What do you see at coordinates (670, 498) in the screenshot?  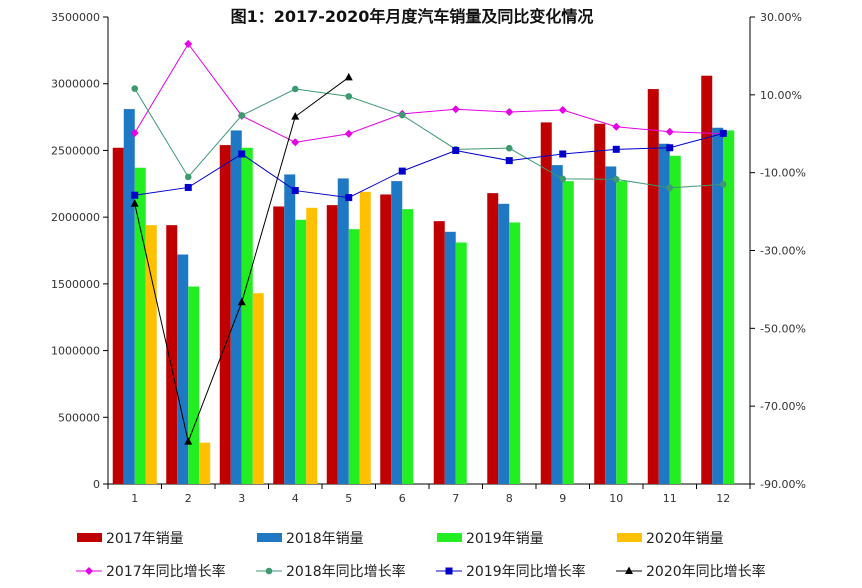 I see `x-tick-label: 11` at bounding box center [670, 498].